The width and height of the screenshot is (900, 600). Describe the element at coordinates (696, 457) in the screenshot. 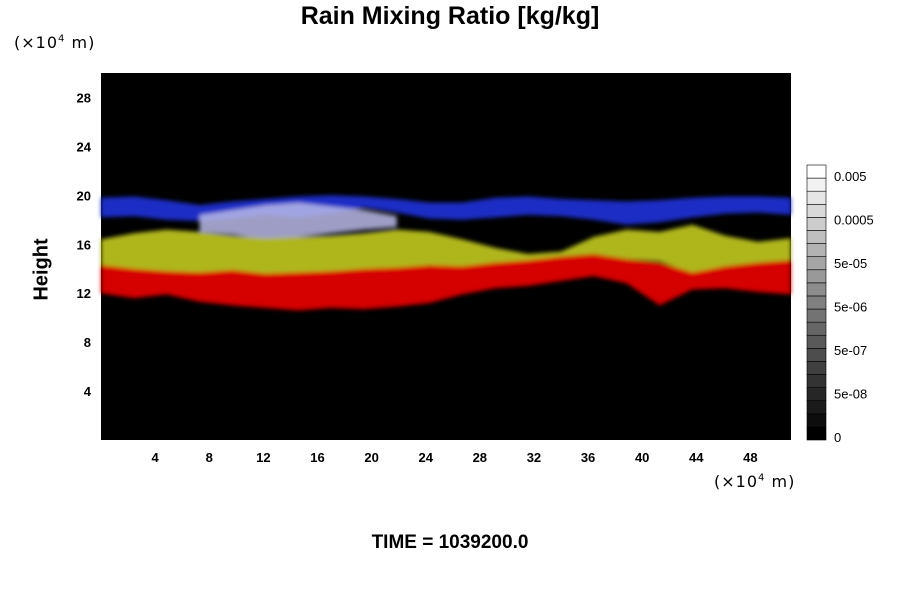

I see `x-tick-label: 44` at that location.